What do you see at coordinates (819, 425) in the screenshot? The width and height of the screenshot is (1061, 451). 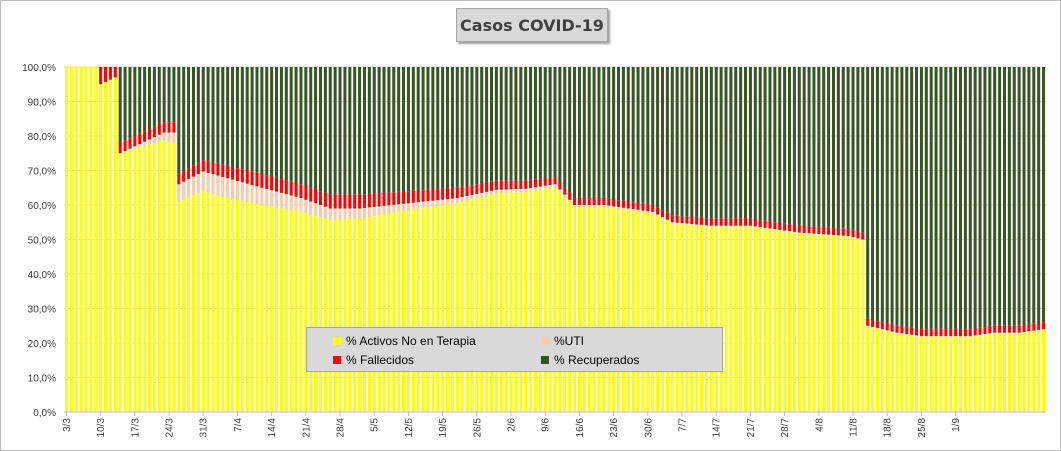 I see `x-tick-label: 4/8` at bounding box center [819, 425].